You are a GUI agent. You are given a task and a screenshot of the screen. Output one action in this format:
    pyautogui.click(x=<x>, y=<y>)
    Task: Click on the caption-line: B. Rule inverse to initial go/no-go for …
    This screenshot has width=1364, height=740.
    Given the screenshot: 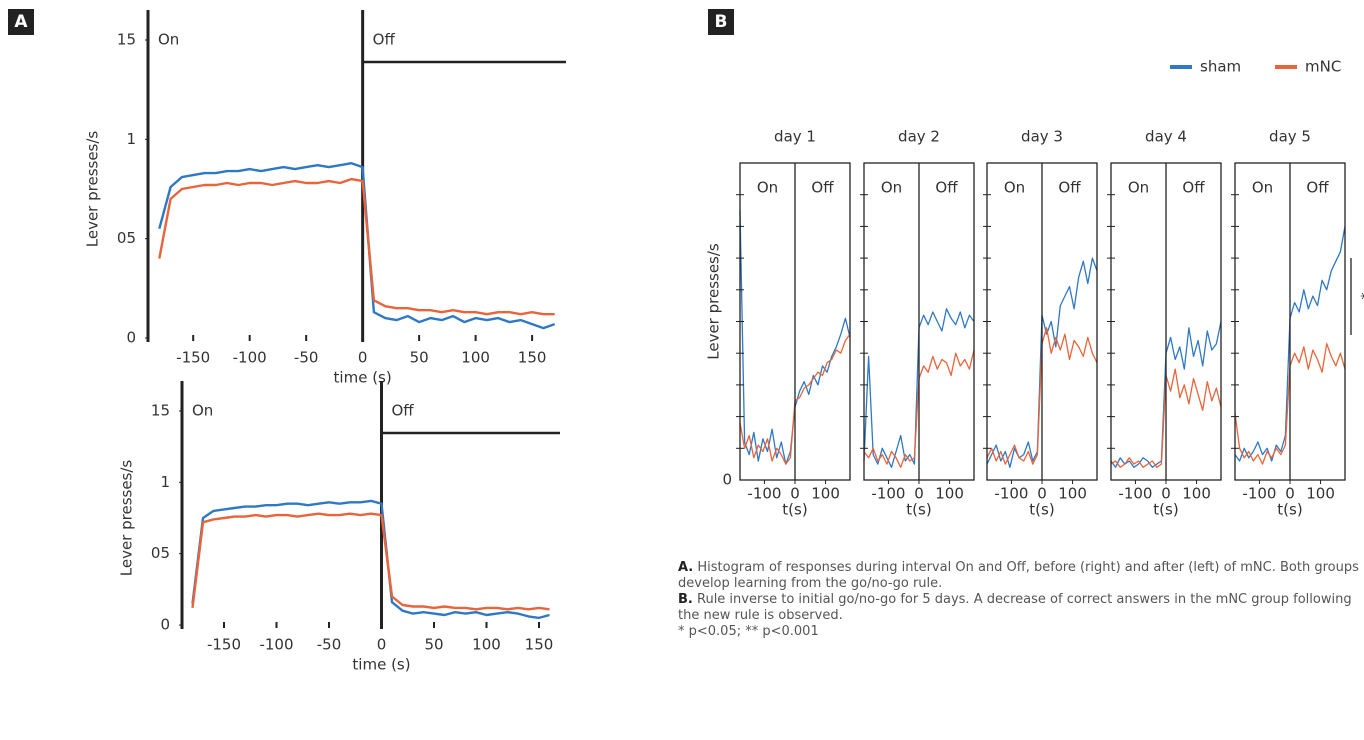 What is the action you would take?
    pyautogui.click(x=1021, y=608)
    